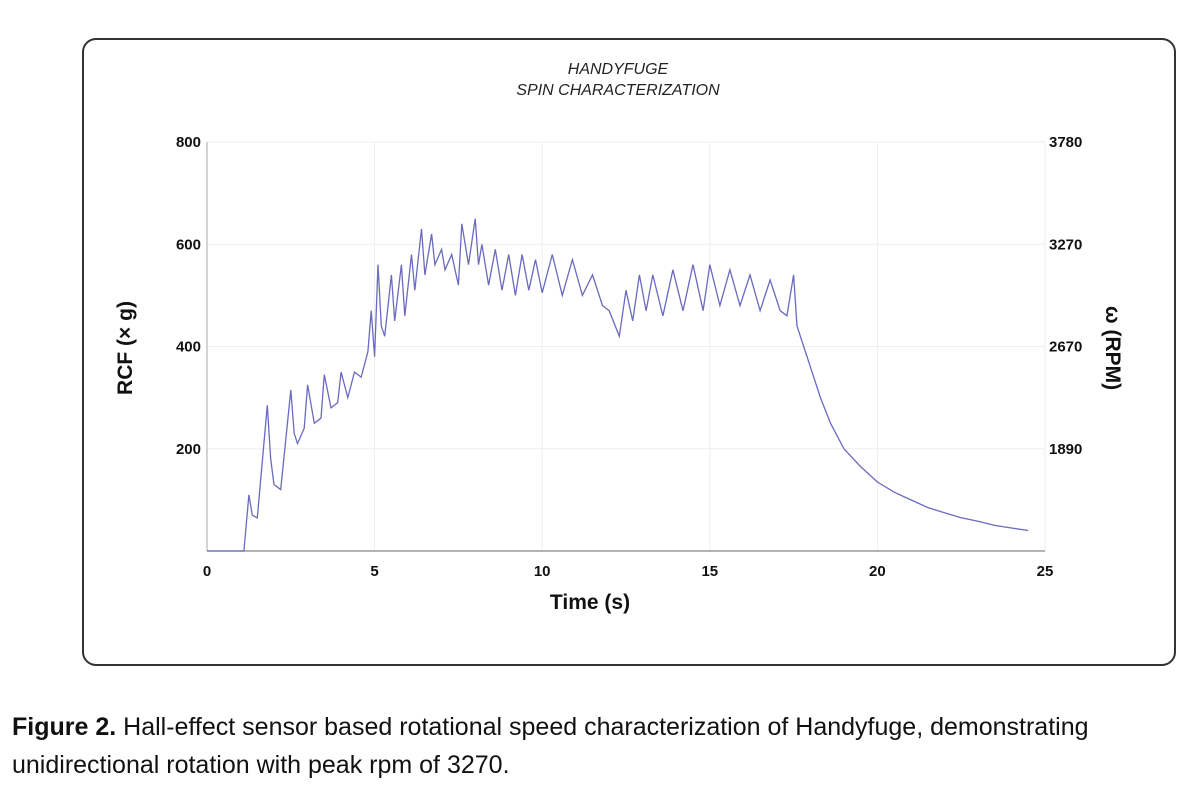 The width and height of the screenshot is (1200, 800). I want to click on x-tick-label: 25, so click(1045, 571).